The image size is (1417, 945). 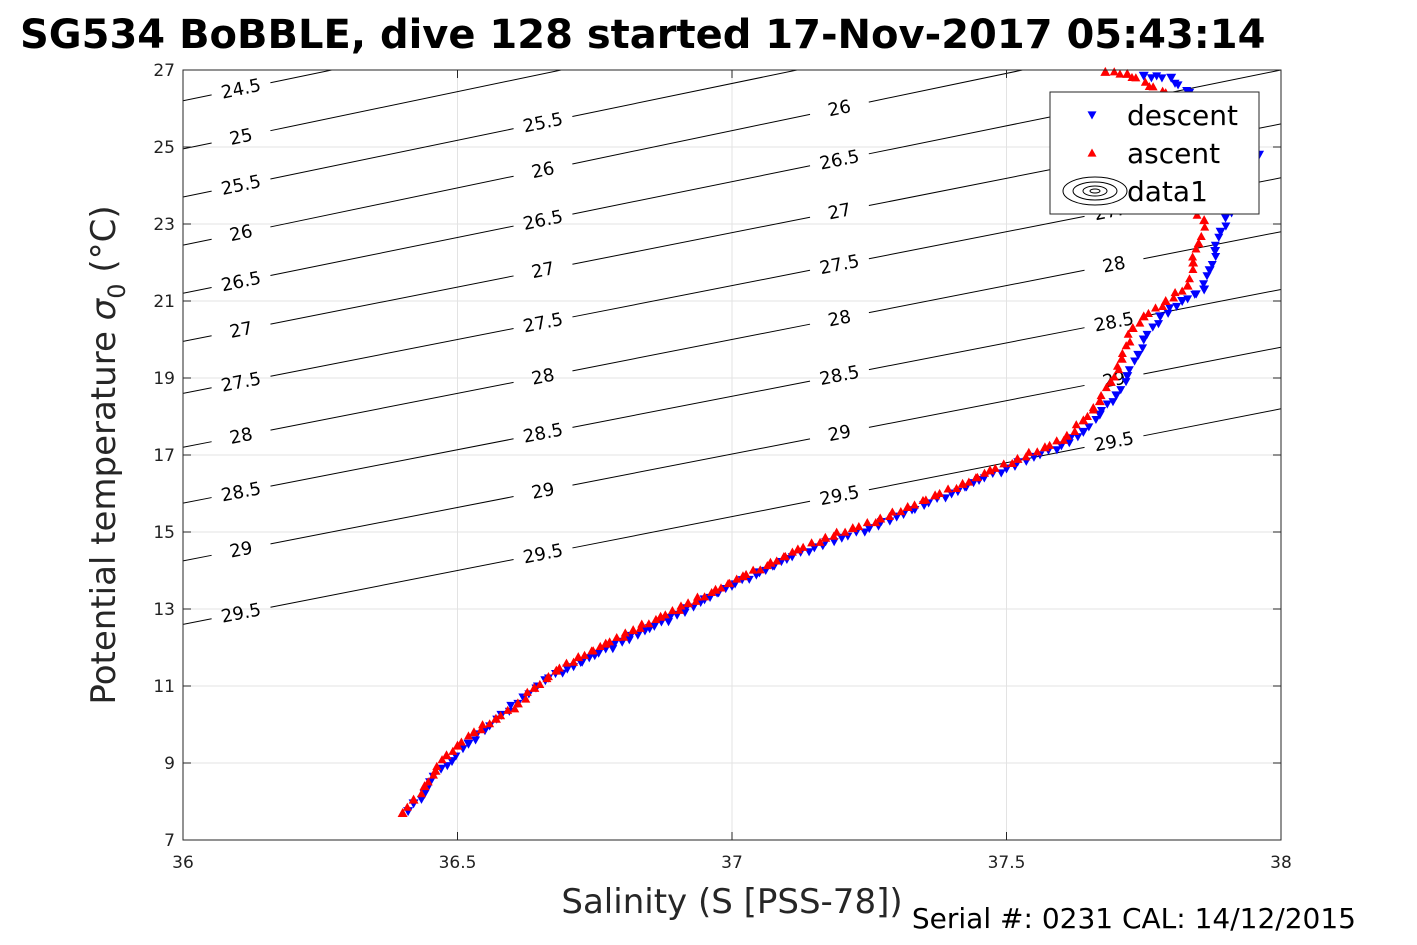 What do you see at coordinates (241, 137) in the screenshot?
I see `contour-label-25-0: 25` at bounding box center [241, 137].